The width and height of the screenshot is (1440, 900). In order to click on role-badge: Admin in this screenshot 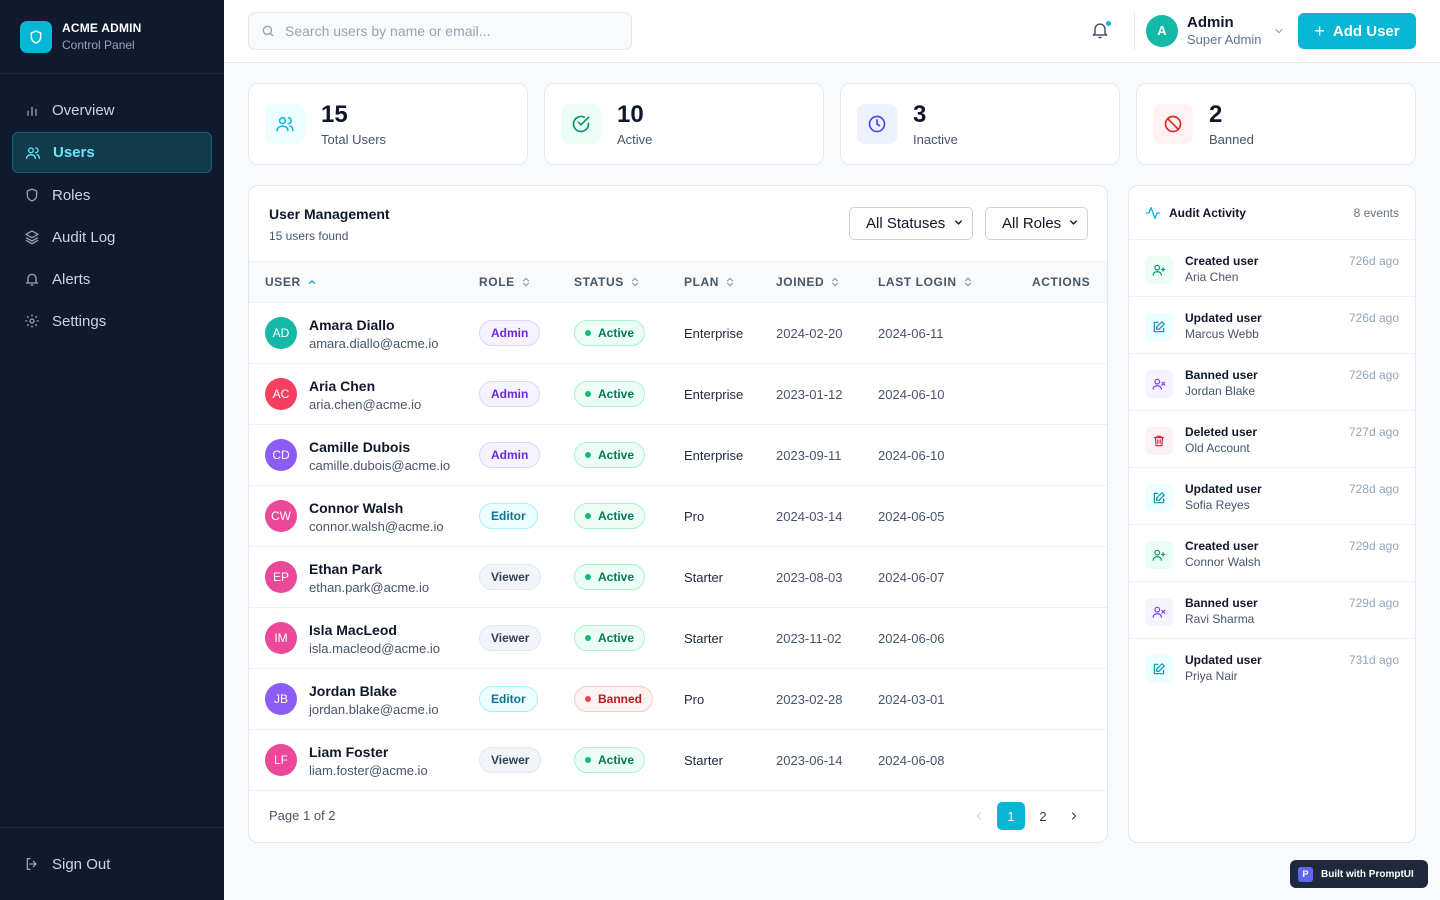, I will do `click(510, 455)`.